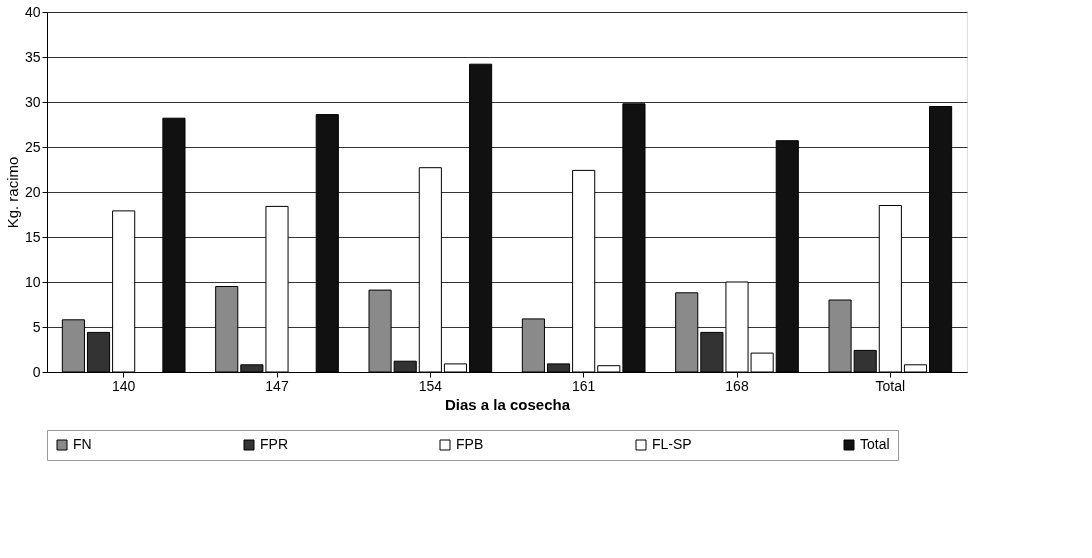 Image resolution: width=1092 pixels, height=558 pixels. What do you see at coordinates (890, 385) in the screenshot?
I see `x-tick-label: Total` at bounding box center [890, 385].